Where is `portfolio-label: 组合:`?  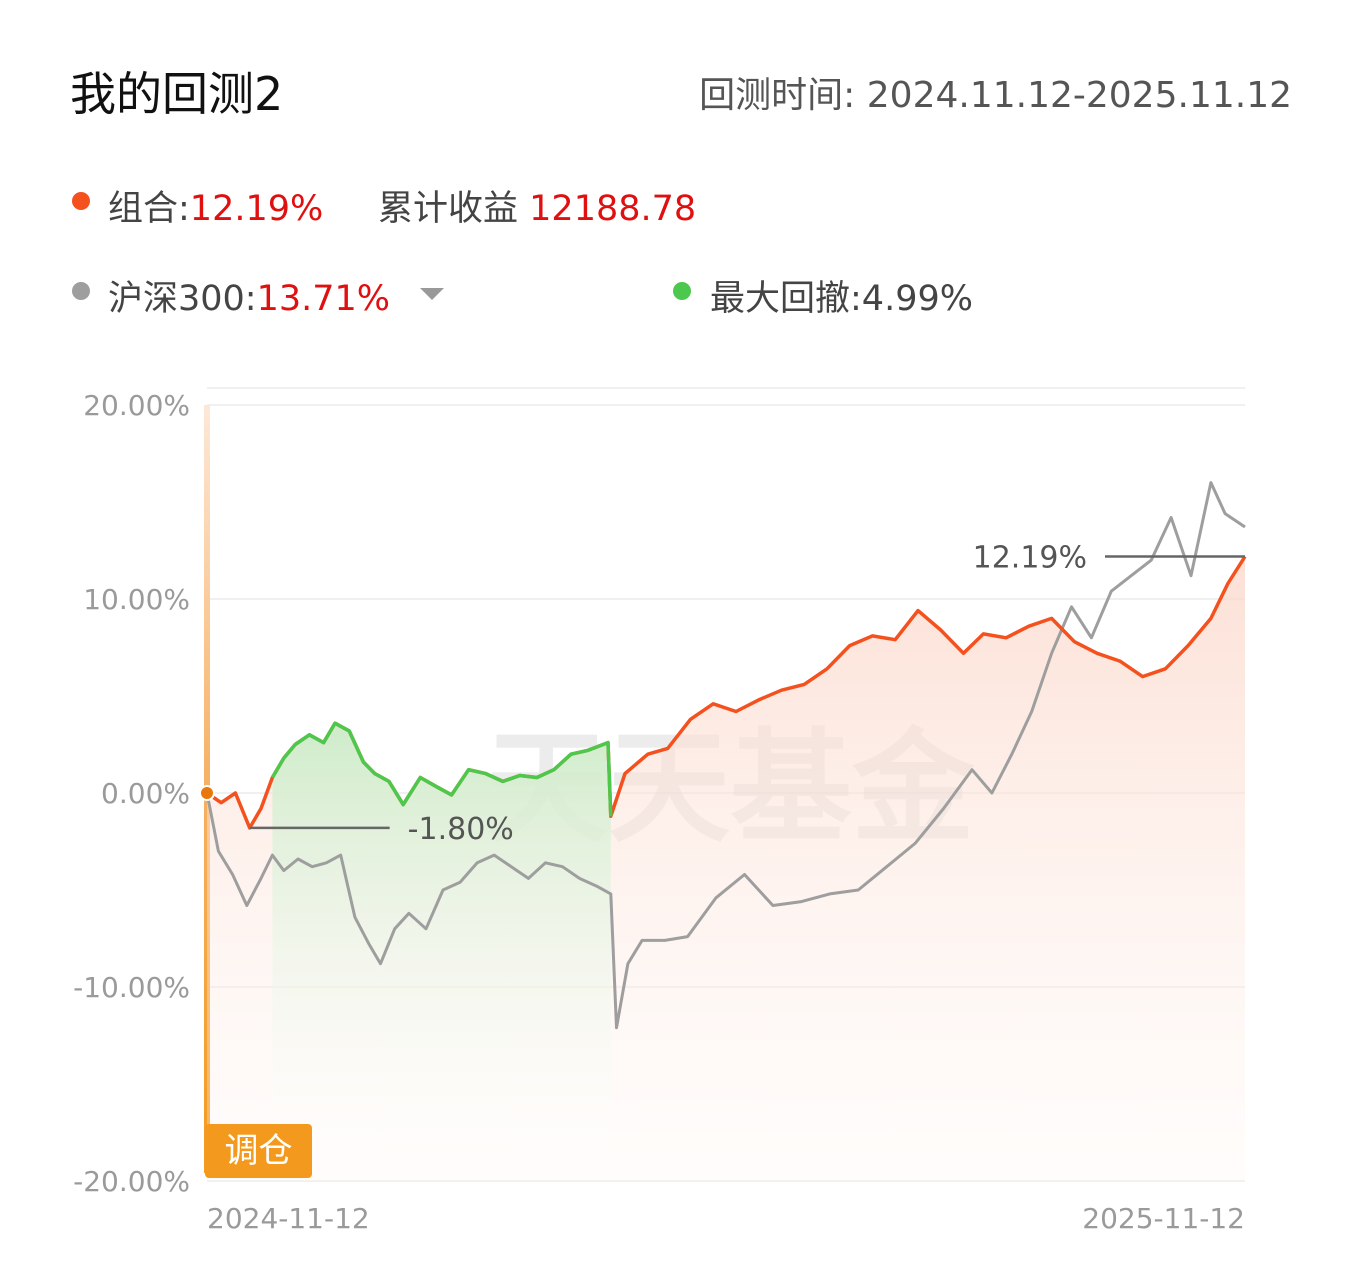
portfolio-label: 组合: is located at coordinates (149, 209).